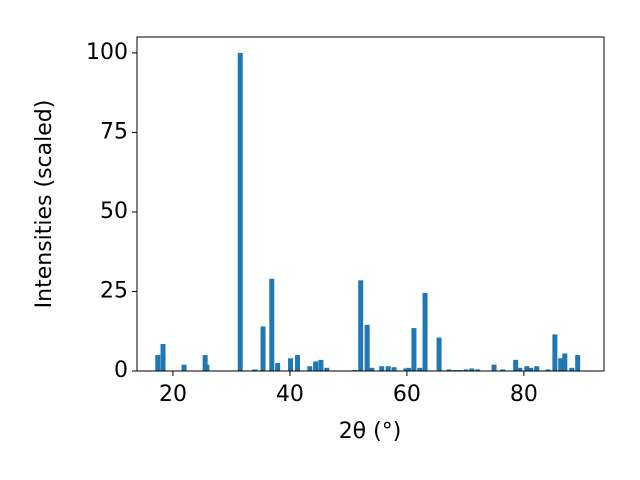  What do you see at coordinates (173, 394) in the screenshot?
I see `x-tick-label: 20` at bounding box center [173, 394].